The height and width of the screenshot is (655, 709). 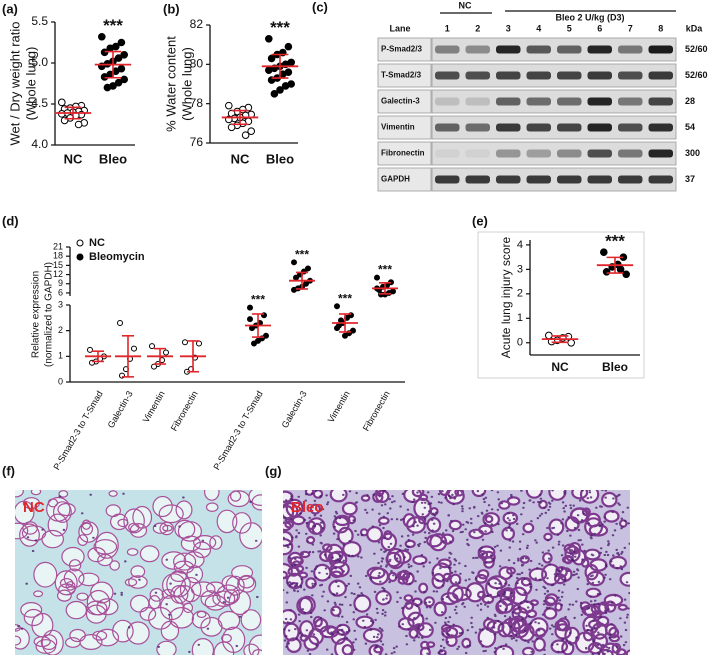 I want to click on y-axis-label: (normalized to GAPDH), so click(x=49, y=314).